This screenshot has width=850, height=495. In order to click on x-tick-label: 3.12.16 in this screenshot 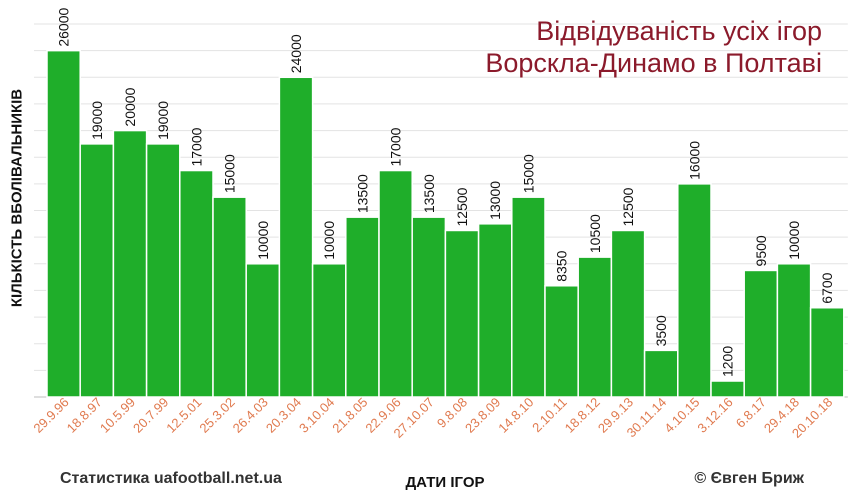, I will do `click(714, 415)`.